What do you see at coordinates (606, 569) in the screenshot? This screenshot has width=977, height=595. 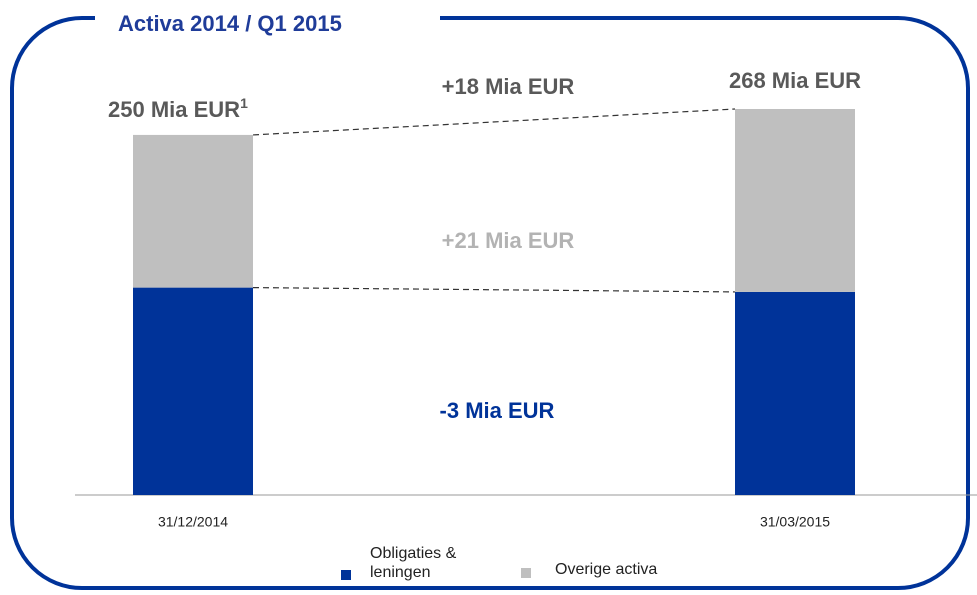 I see `legend-label: Overige activa` at bounding box center [606, 569].